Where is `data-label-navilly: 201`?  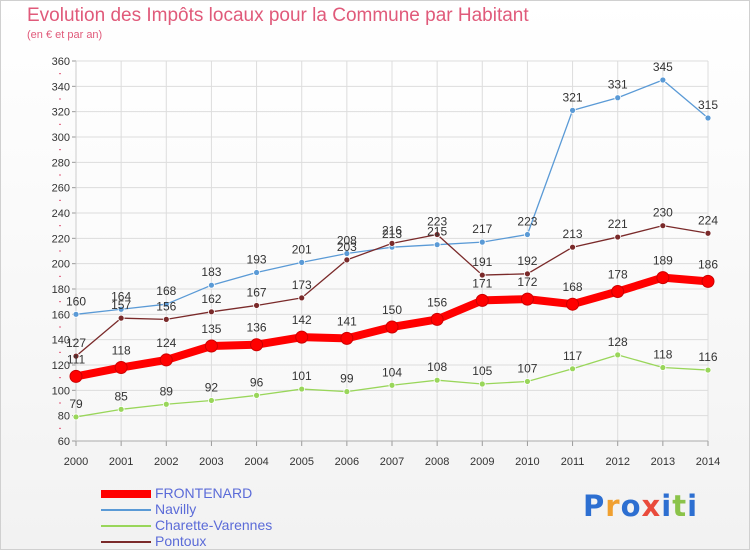 data-label-navilly: 201 is located at coordinates (302, 249).